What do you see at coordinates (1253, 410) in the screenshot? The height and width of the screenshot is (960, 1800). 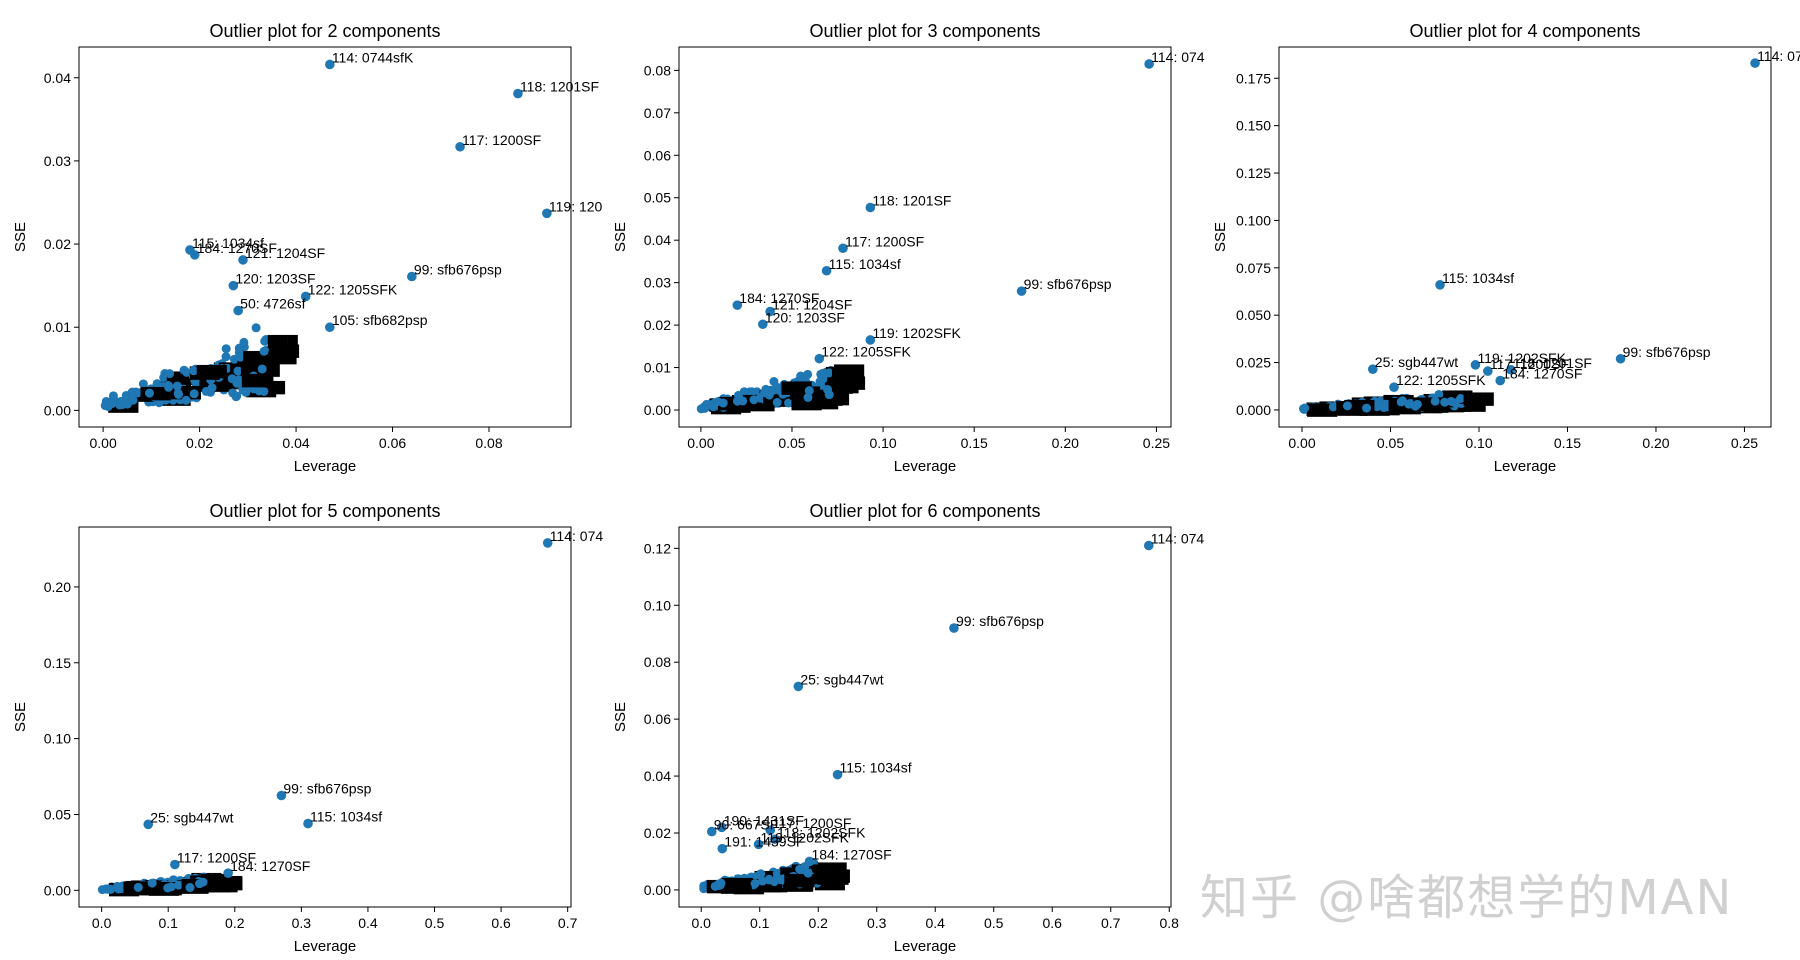 I see `y-tick-label: 0.000` at bounding box center [1253, 410].